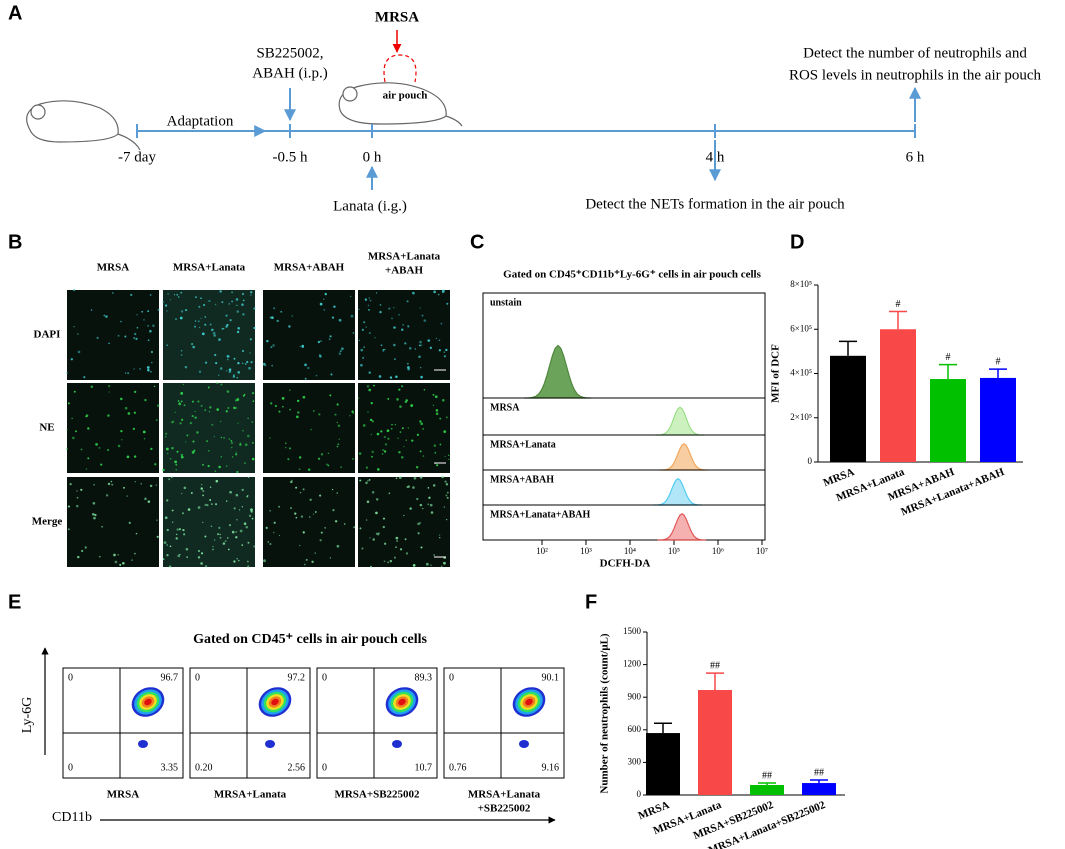 The height and width of the screenshot is (849, 1065). I want to click on column-label: MRSA+Lanata, so click(209, 268).